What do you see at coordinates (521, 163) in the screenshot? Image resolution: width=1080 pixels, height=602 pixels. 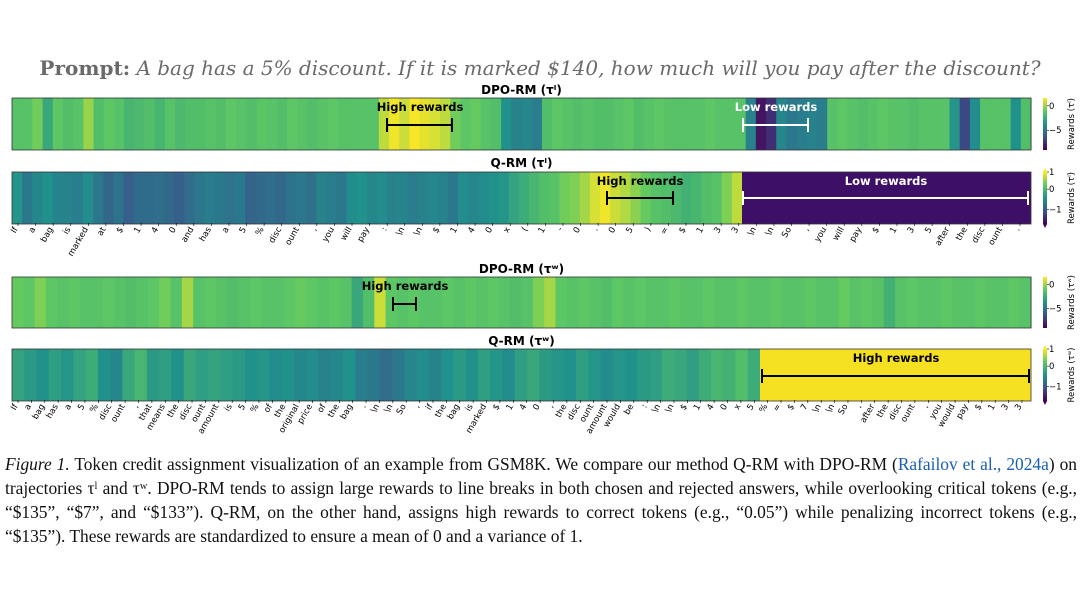 I see `panel-title: Q-RM (τˡ)` at bounding box center [521, 163].